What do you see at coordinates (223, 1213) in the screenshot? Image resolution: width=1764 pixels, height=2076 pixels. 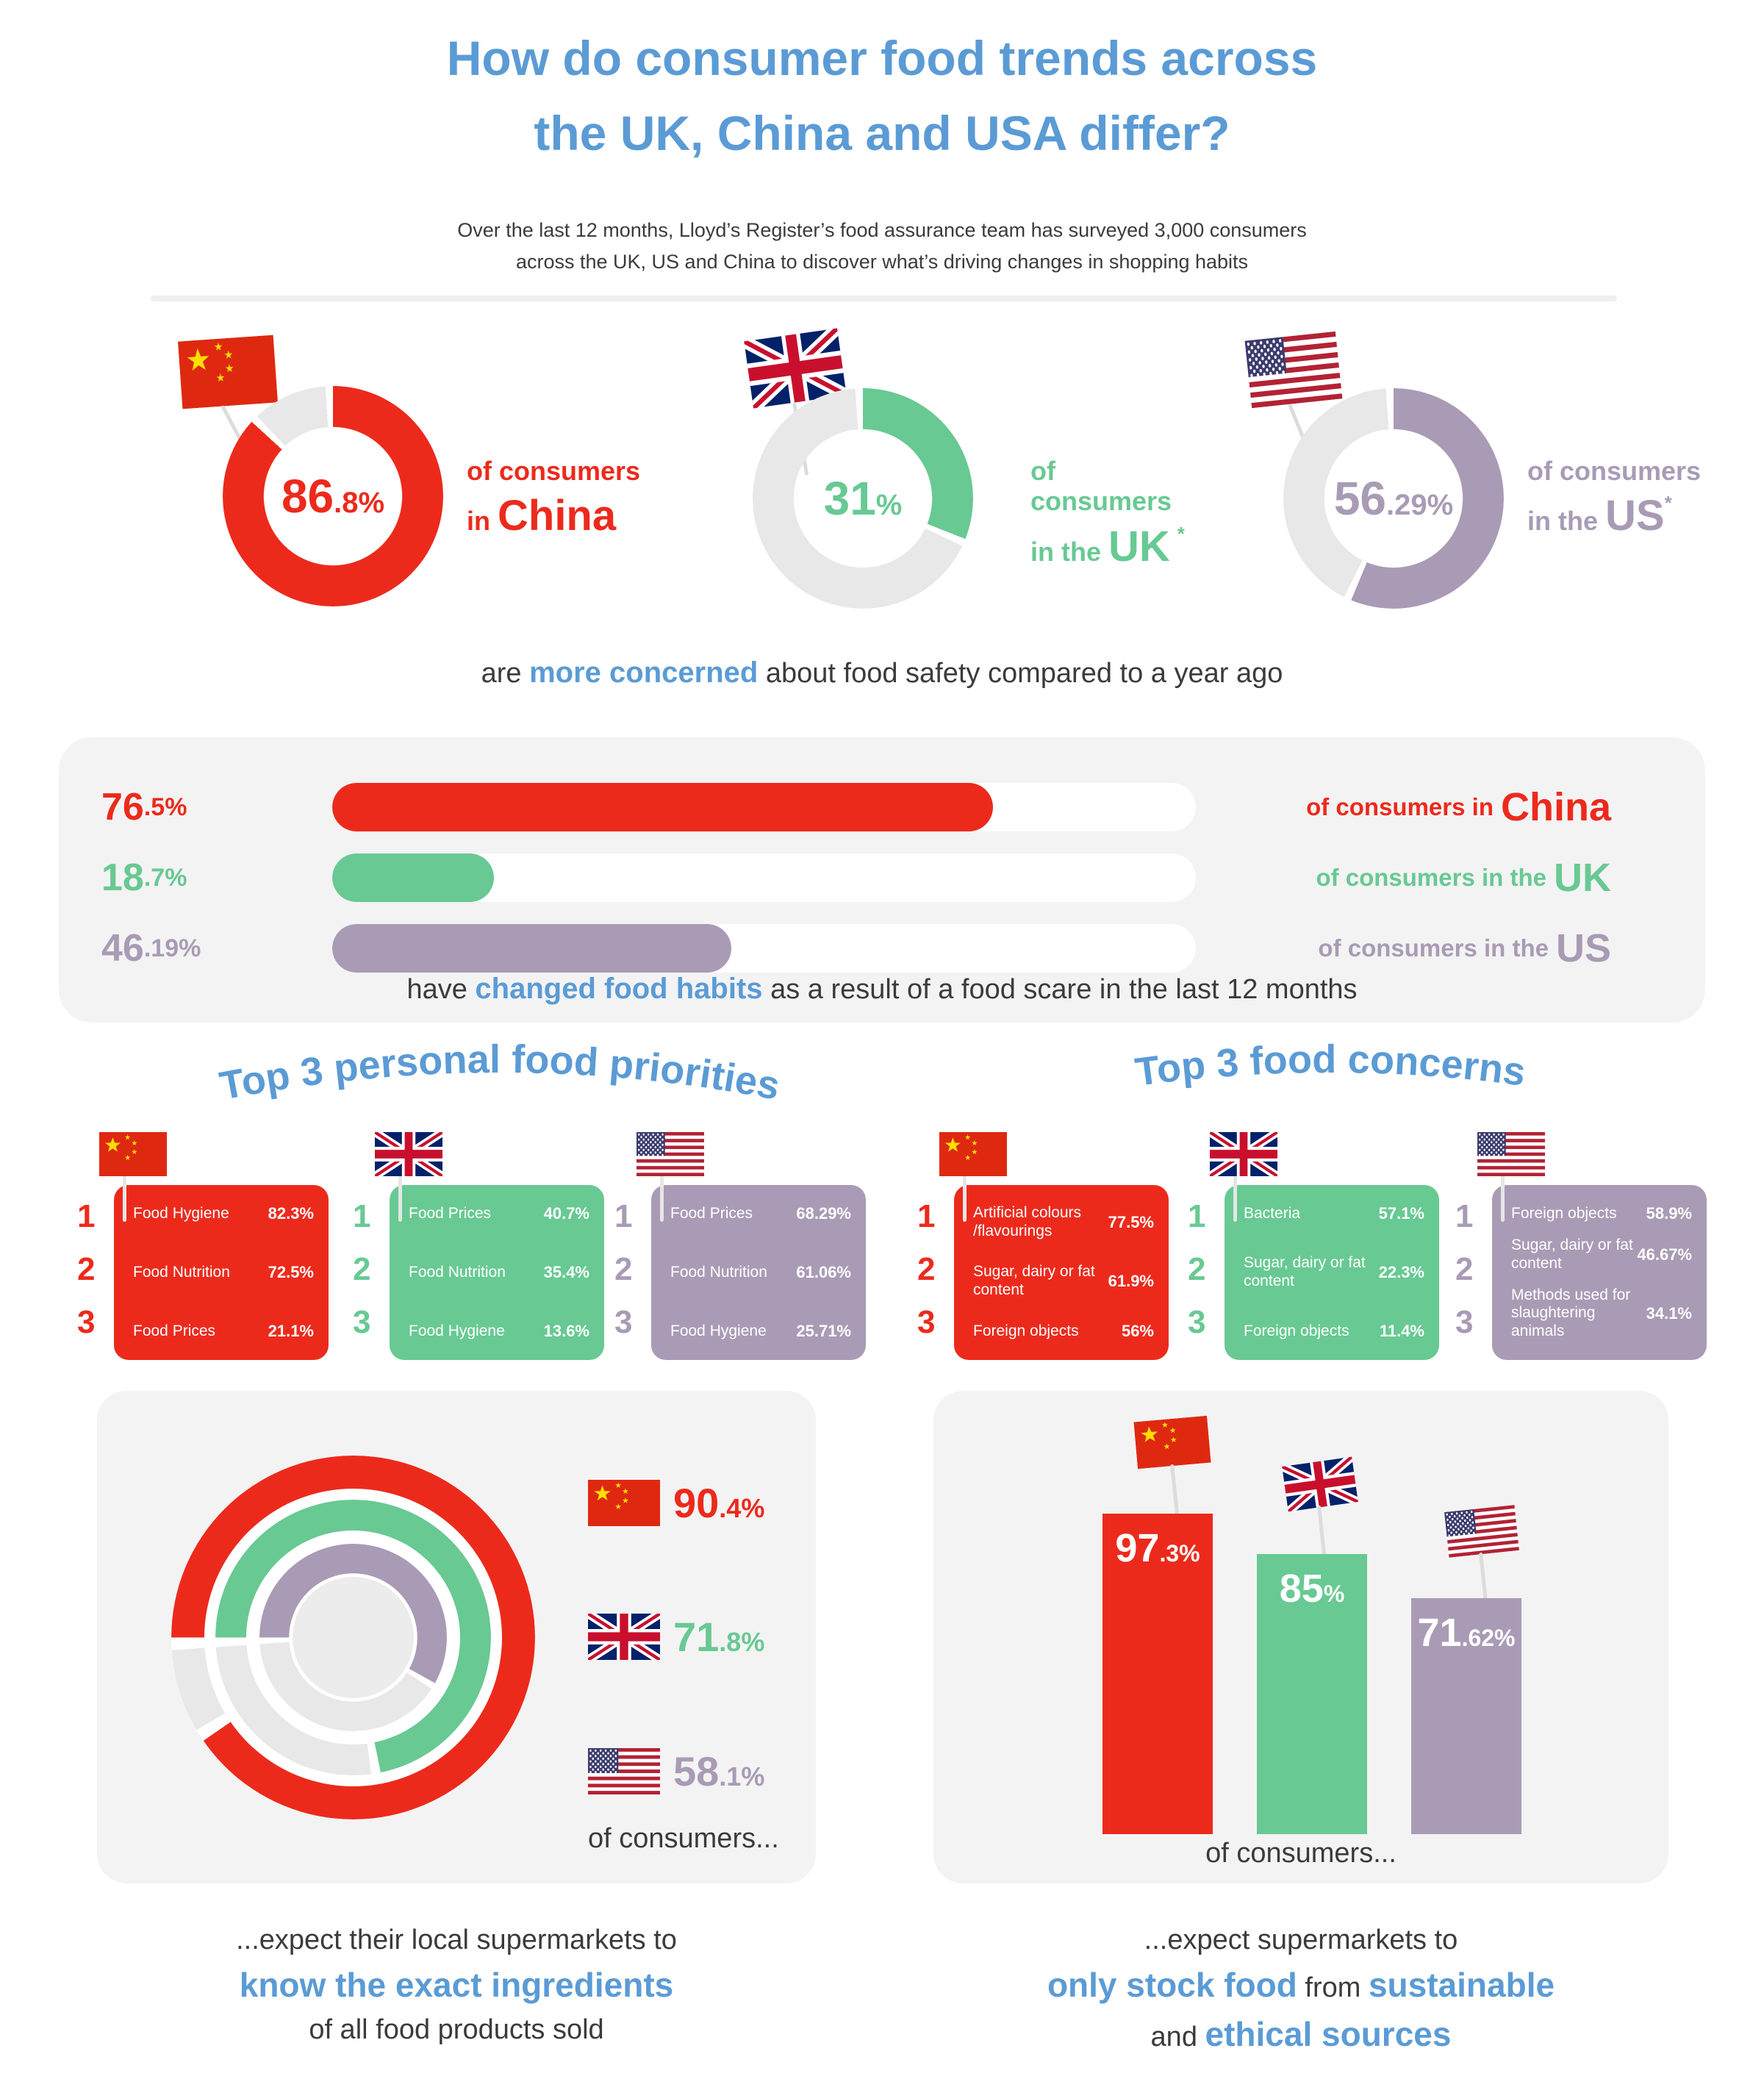 I see `table-row: Food Hygiene 82.3%` at bounding box center [223, 1213].